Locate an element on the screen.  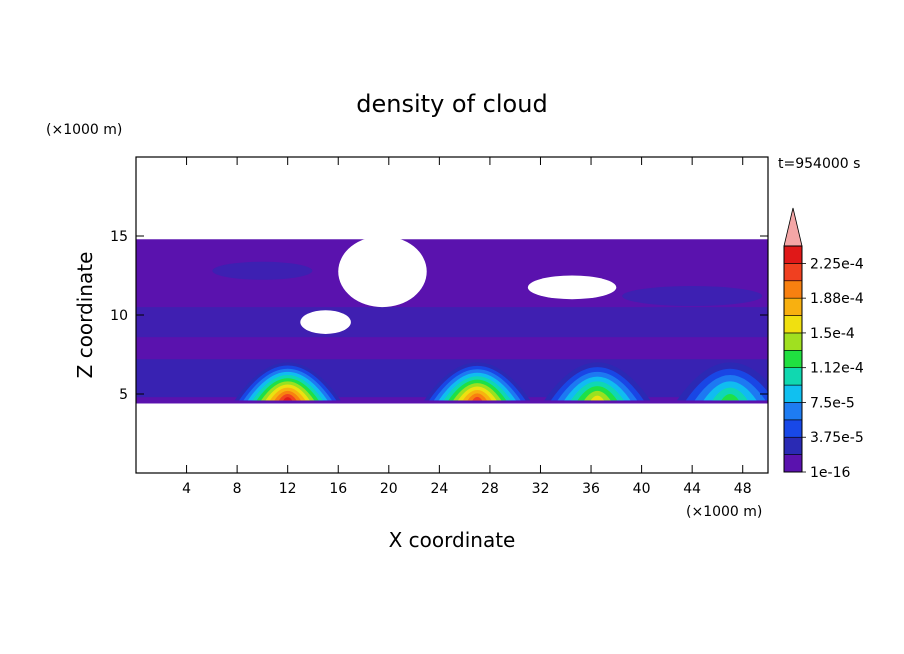
x-tick-label: 12 is located at coordinates (288, 489).